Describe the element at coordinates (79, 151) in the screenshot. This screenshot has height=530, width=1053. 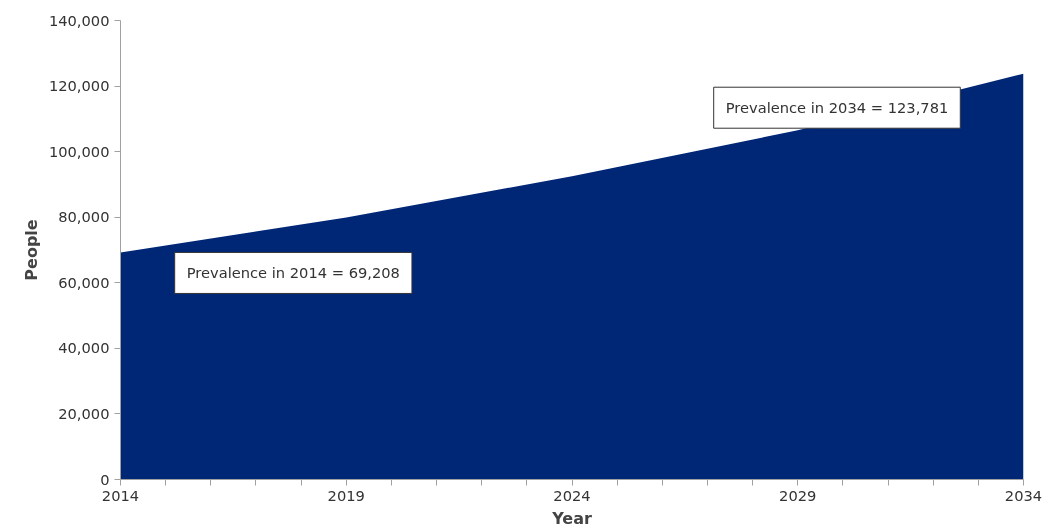
I see `y-tick-label: 100,000` at that location.